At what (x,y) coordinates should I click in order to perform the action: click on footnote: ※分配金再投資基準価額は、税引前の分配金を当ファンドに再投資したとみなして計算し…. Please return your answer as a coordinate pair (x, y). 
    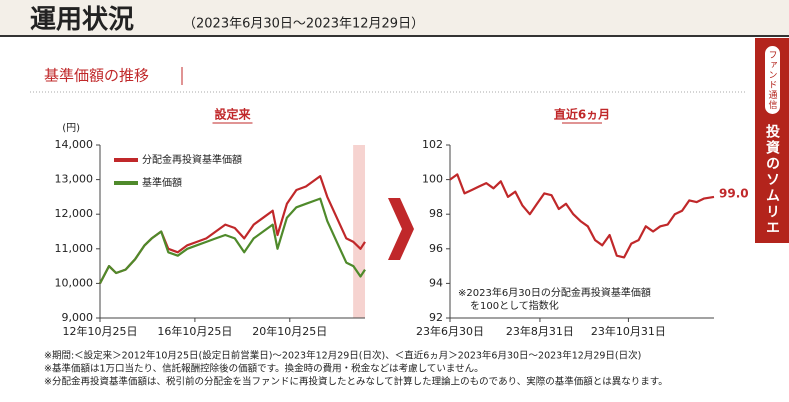
    Looking at the image, I should click on (356, 382).